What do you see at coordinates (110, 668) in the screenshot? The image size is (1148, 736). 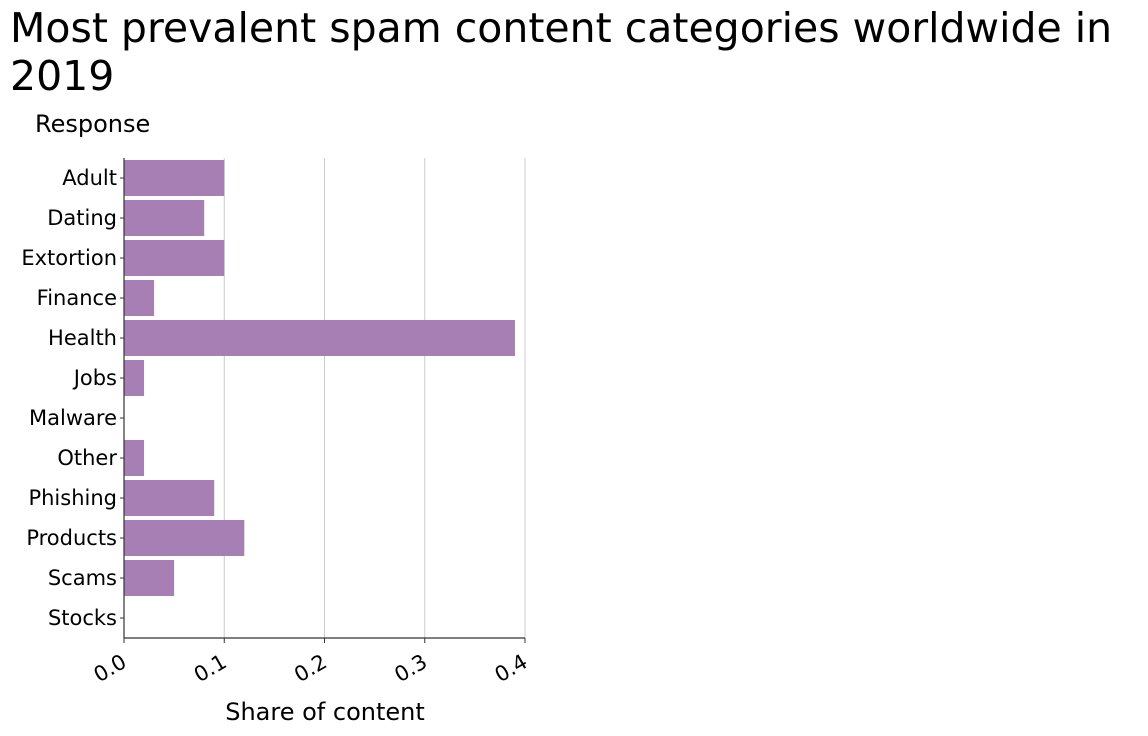 I see `x-tick-label: 0.0` at bounding box center [110, 668].